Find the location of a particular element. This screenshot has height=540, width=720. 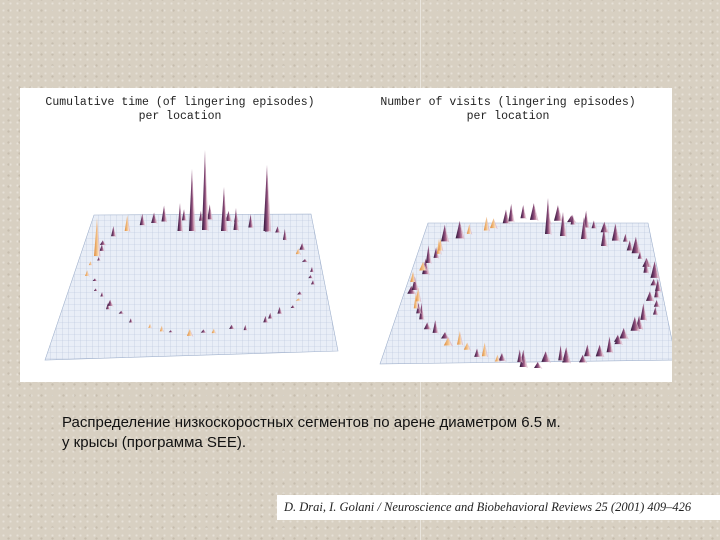

right-peak-8-shade is located at coordinates (620, 338).